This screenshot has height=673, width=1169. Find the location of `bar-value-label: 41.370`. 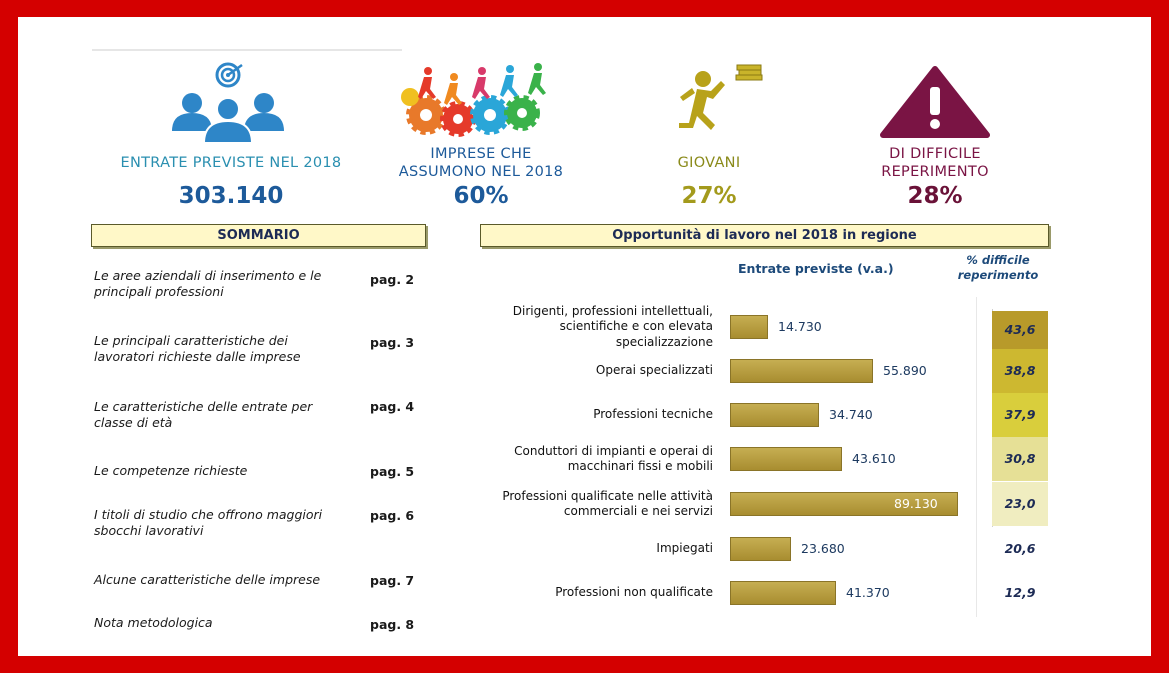

bar-value-label: 41.370 is located at coordinates (868, 592).